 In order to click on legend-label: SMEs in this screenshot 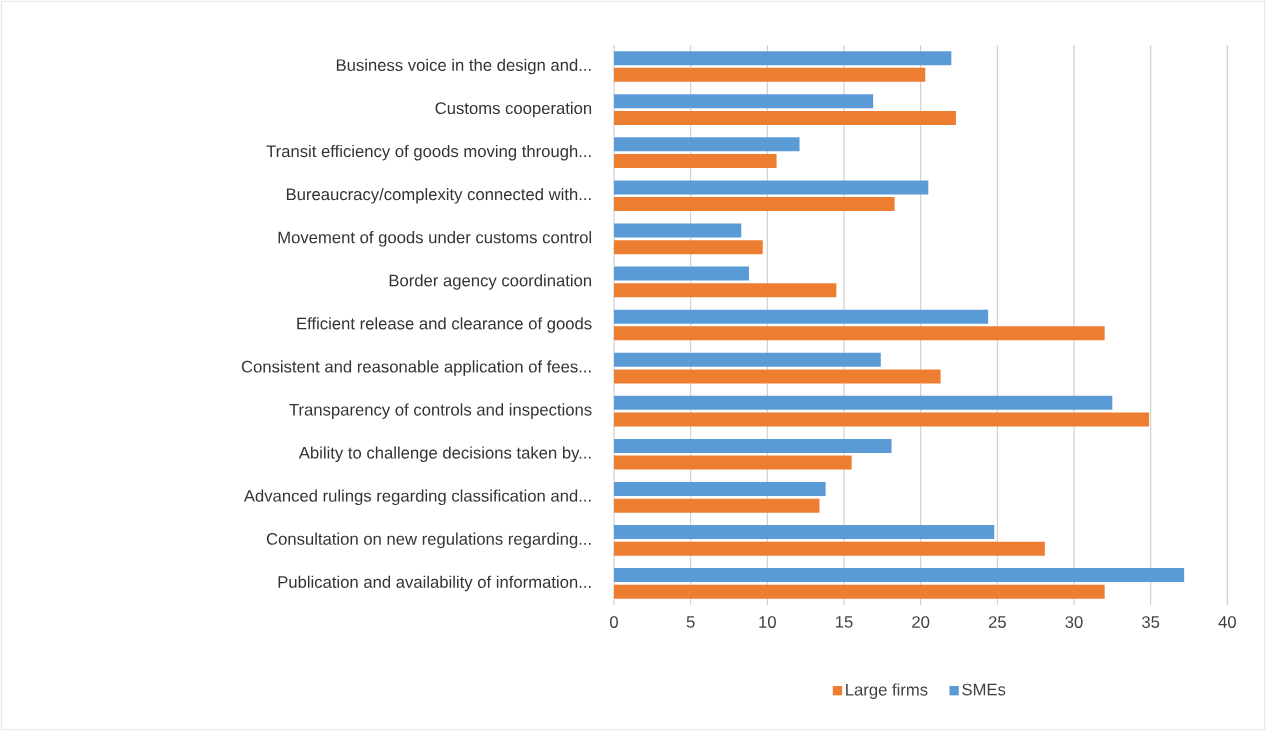, I will do `click(984, 689)`.